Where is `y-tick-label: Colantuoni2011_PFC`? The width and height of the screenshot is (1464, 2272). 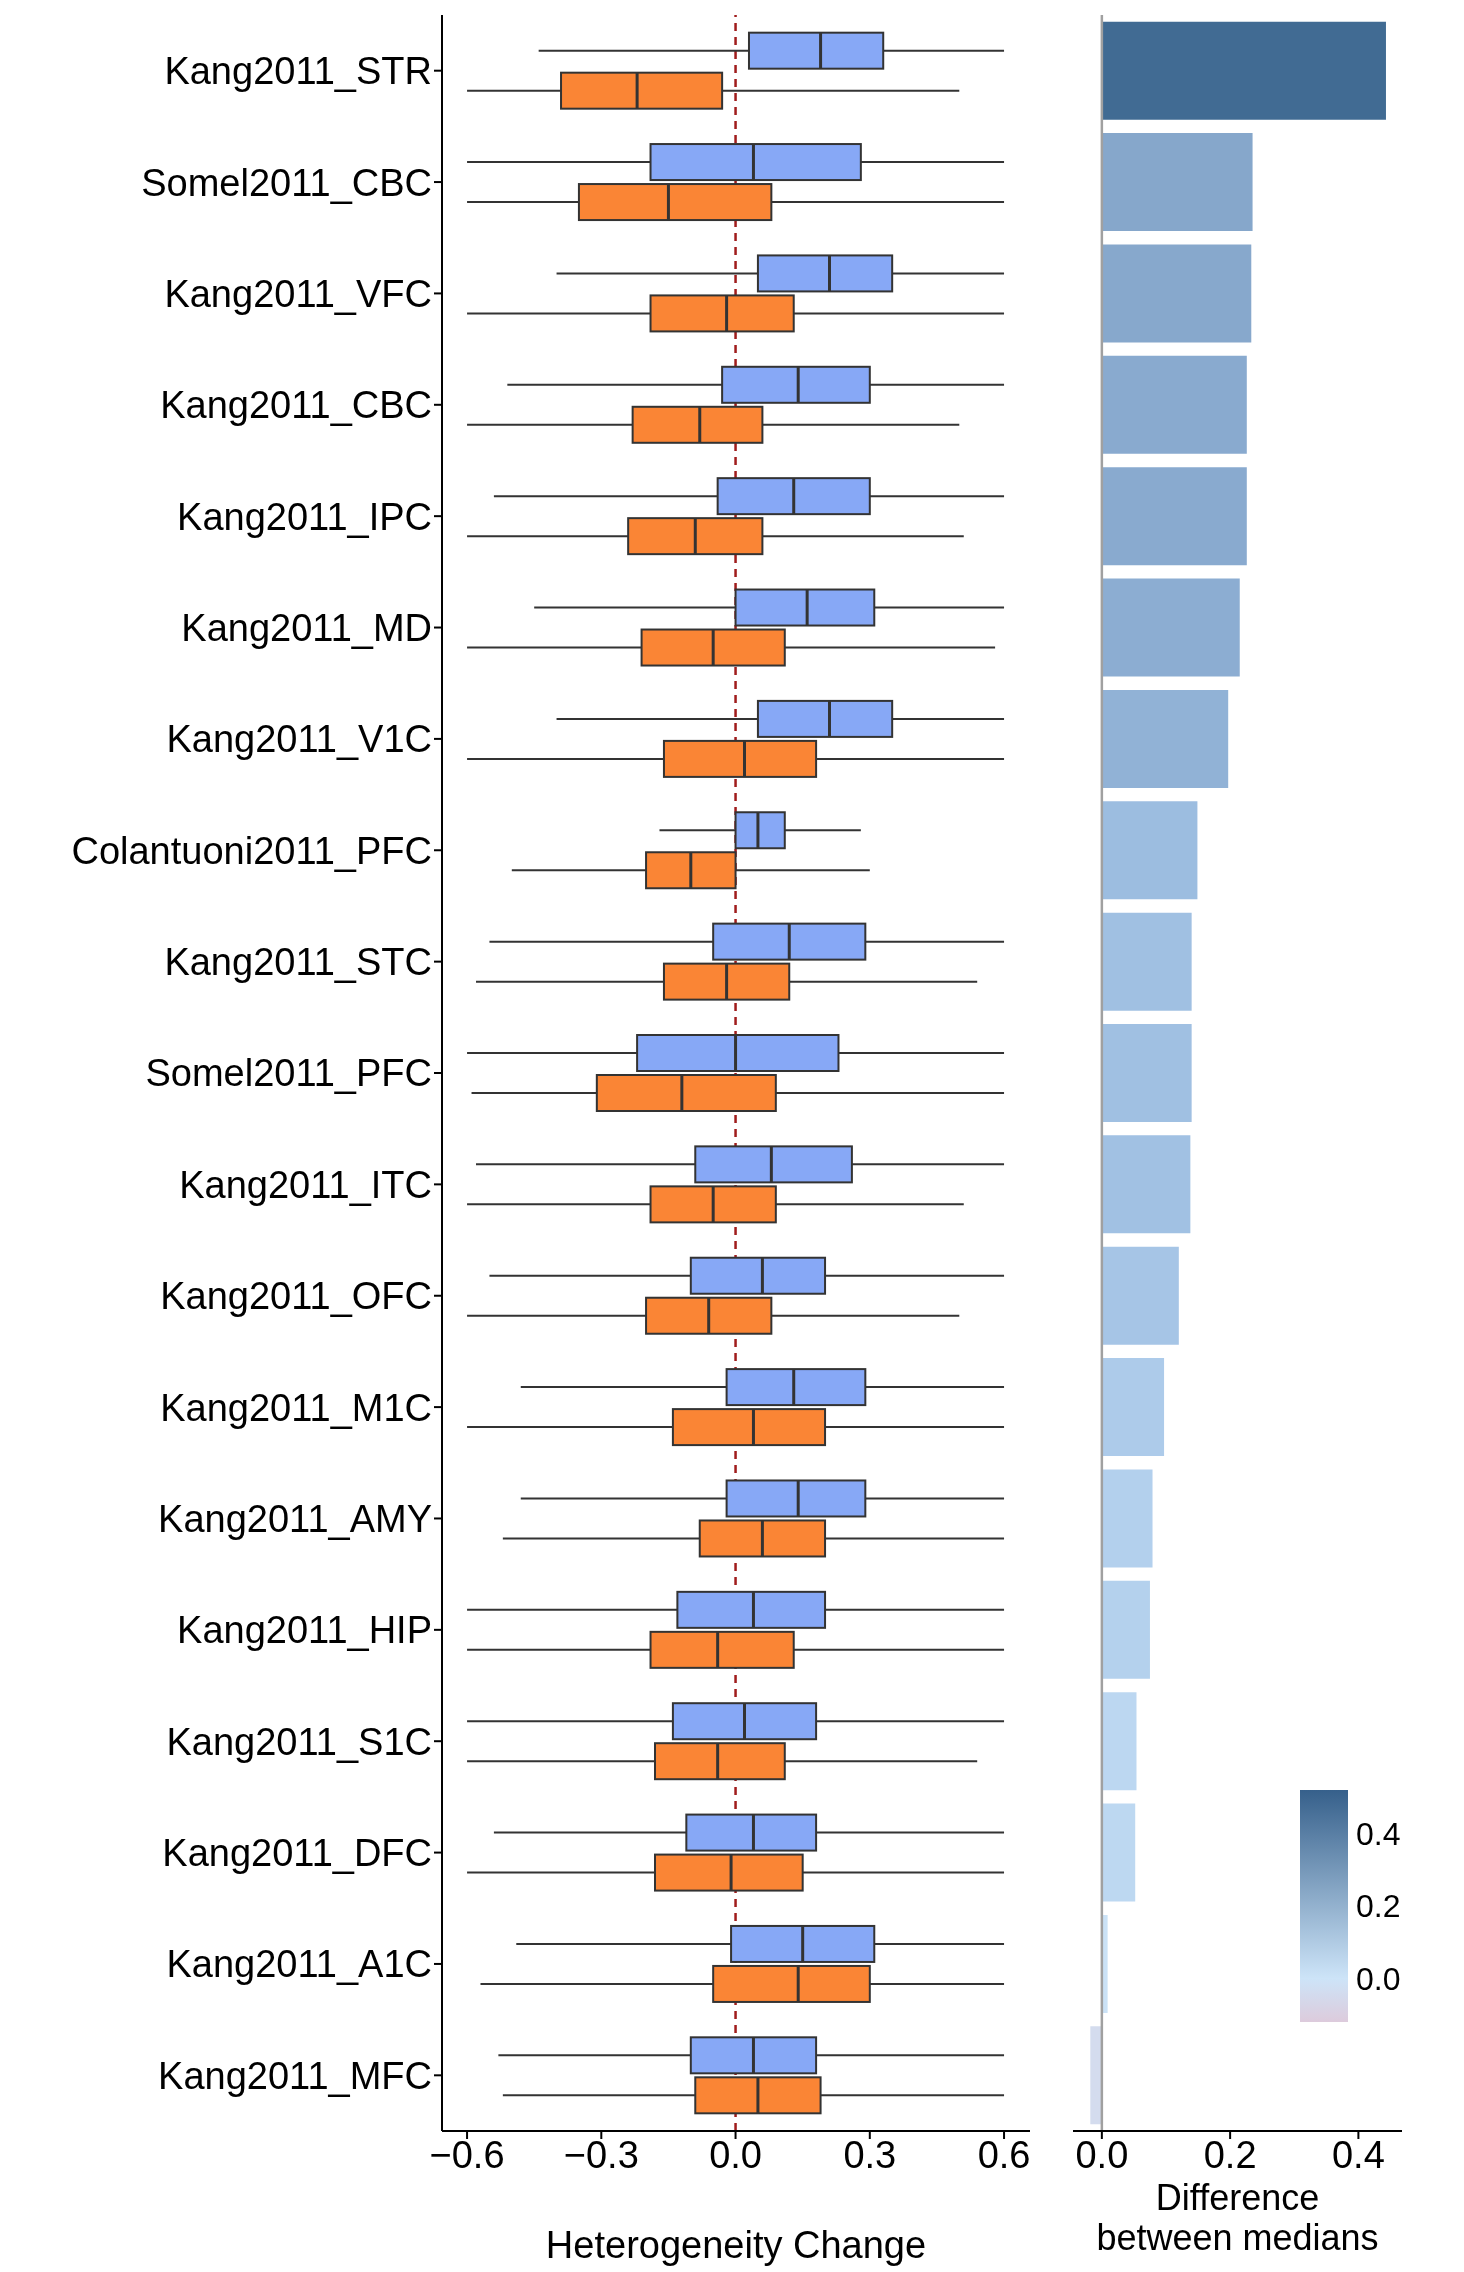 y-tick-label: Colantuoni2011_PFC is located at coordinates (251, 850).